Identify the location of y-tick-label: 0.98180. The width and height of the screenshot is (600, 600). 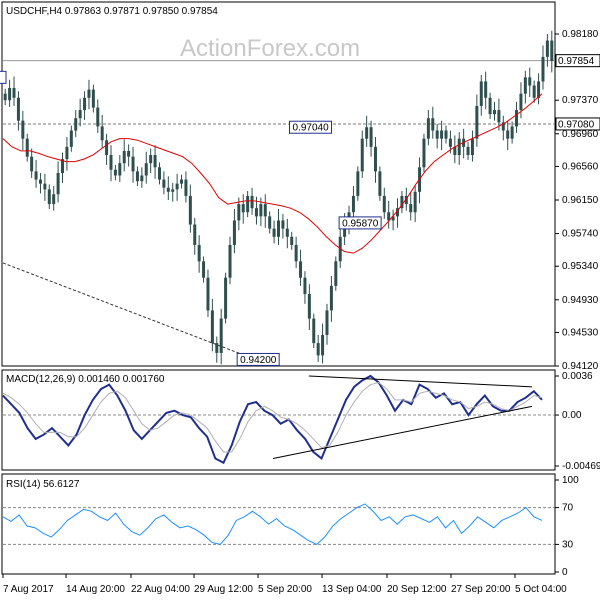
(580, 34).